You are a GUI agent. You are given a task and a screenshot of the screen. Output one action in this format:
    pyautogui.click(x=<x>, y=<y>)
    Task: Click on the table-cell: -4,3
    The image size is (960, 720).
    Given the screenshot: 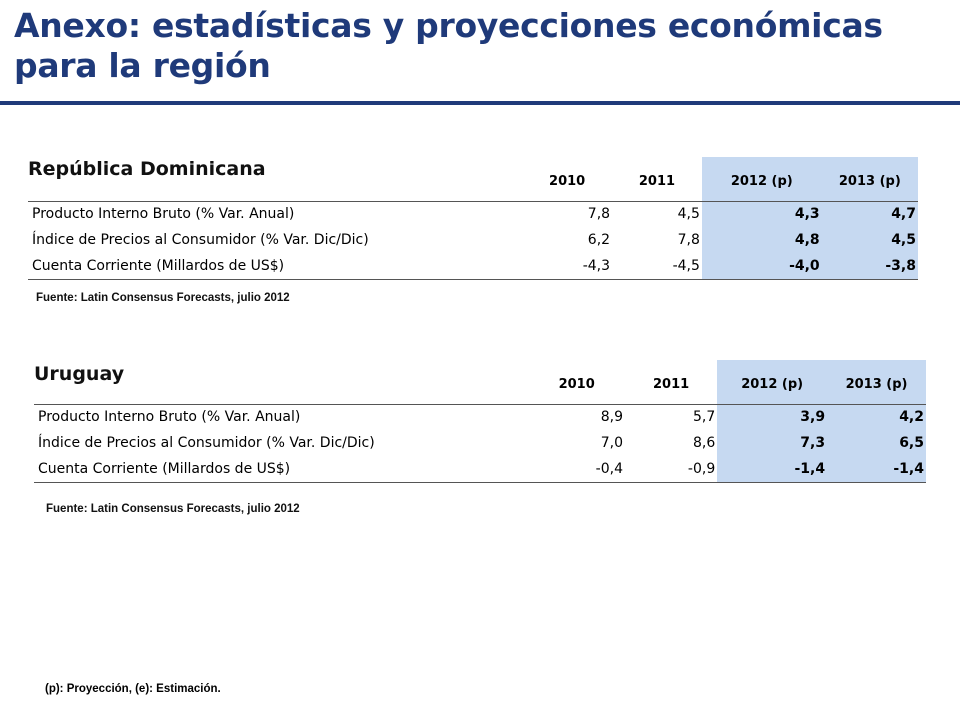 What is the action you would take?
    pyautogui.click(x=567, y=266)
    